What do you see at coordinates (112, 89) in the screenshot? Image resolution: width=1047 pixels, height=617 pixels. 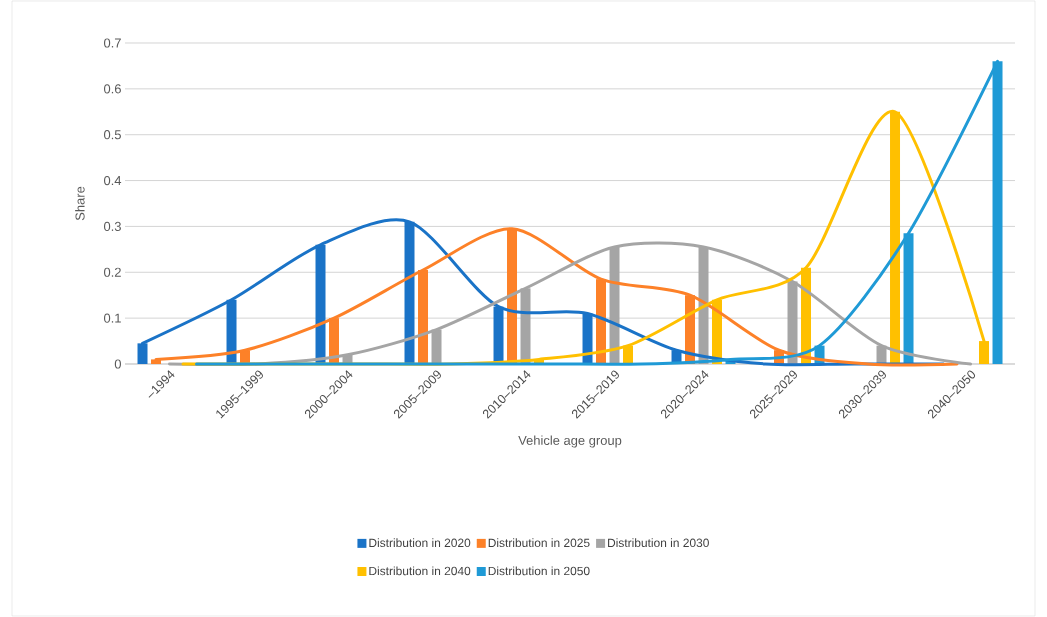 I see `y-tick-label: 0.6` at bounding box center [112, 89].